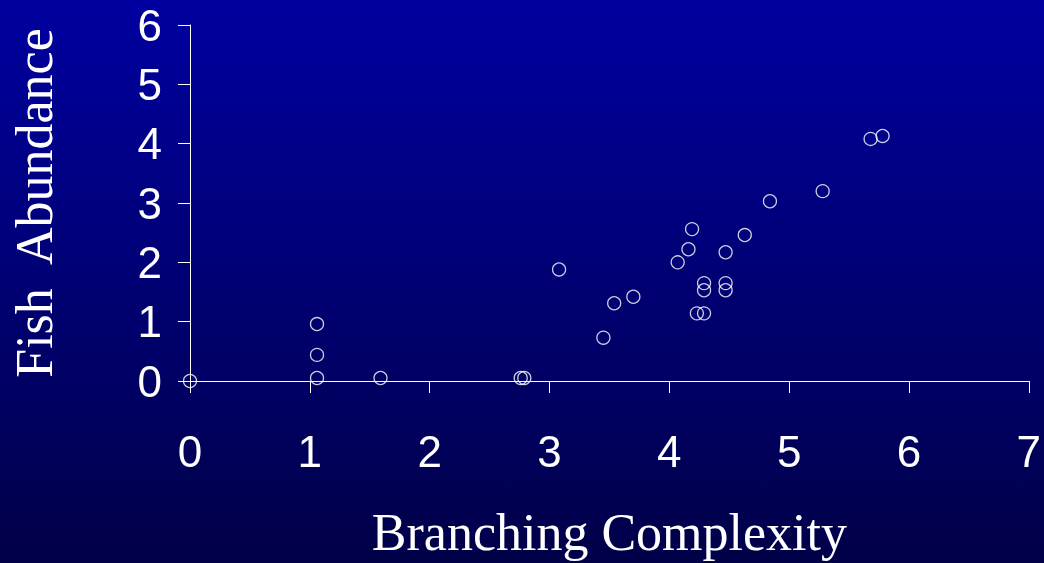  Describe the element at coordinates (34, 203) in the screenshot. I see `y-axis-title: Fish Abundance` at that location.